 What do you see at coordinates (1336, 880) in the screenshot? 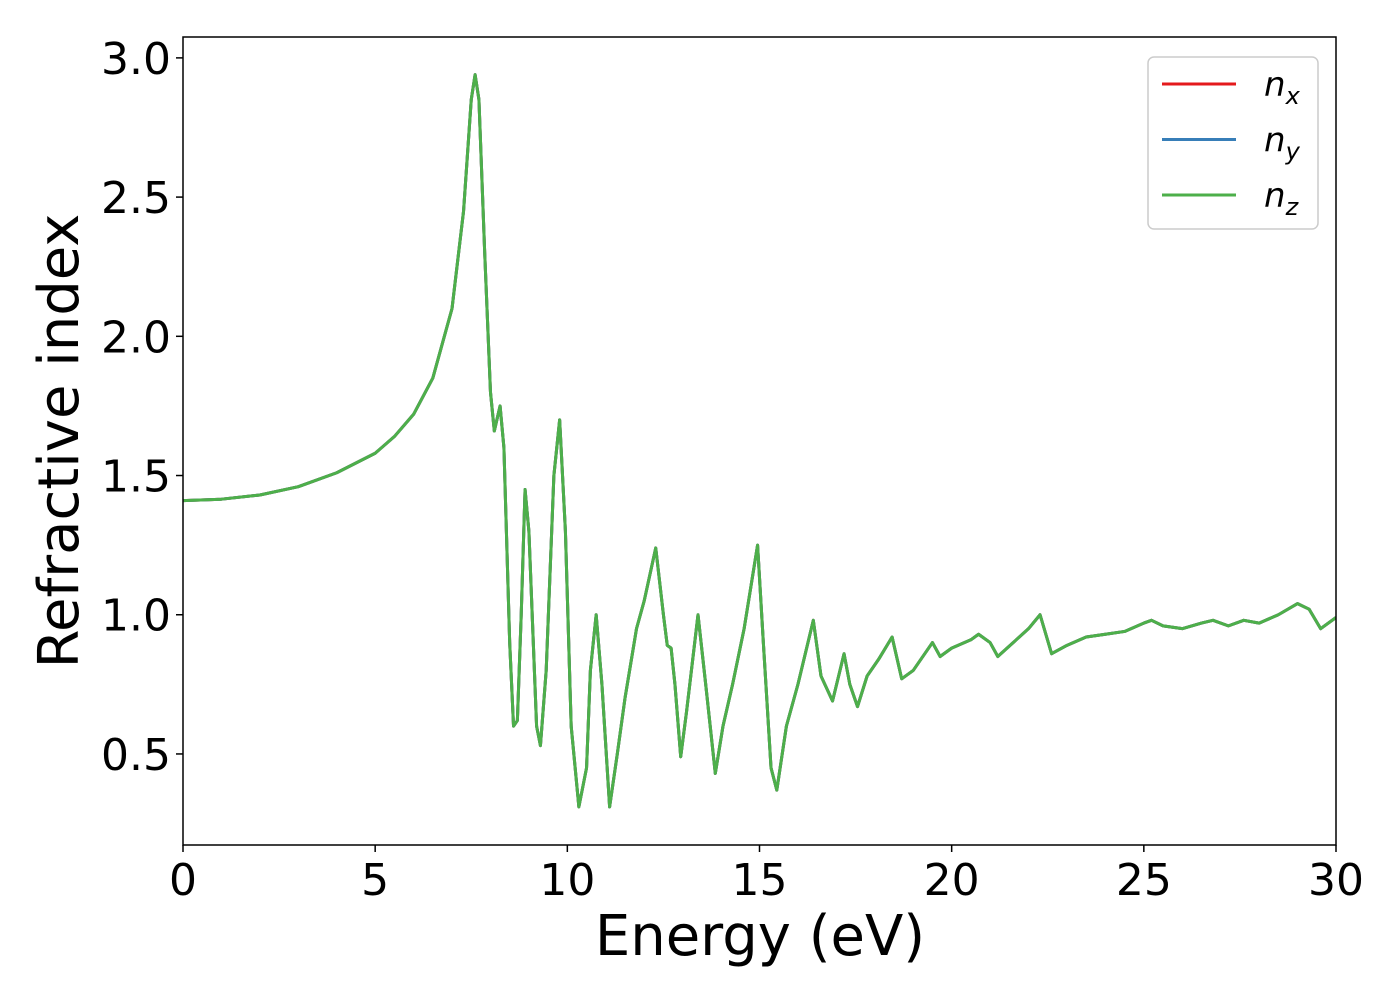
I see `x-tick-label: 30` at bounding box center [1336, 880].